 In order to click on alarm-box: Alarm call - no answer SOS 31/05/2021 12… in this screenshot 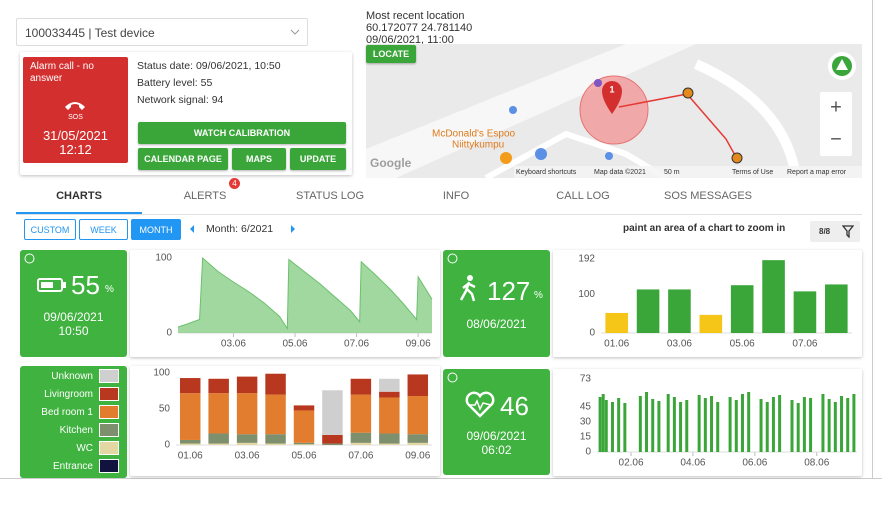, I will do `click(75, 110)`.